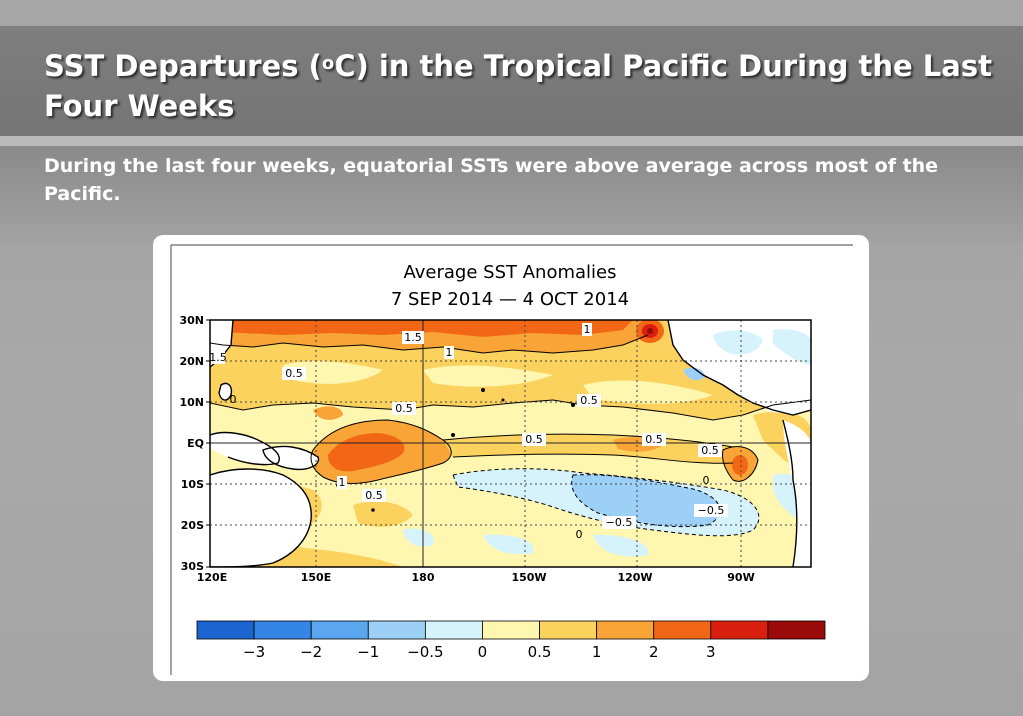  Describe the element at coordinates (740, 577) in the screenshot. I see `lon-label: 90W` at that location.